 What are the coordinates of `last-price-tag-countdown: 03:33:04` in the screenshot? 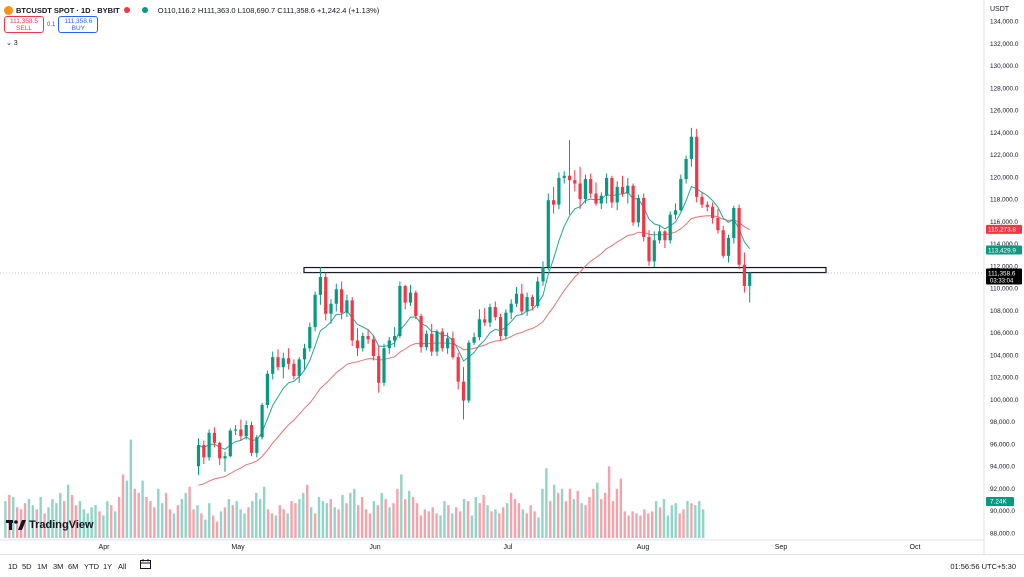 It's located at (1002, 282).